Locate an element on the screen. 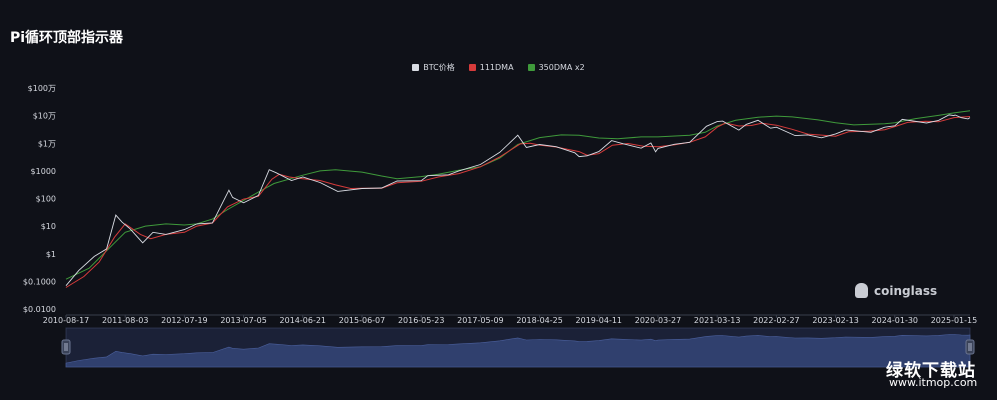  legend-label: BTC价格 is located at coordinates (439, 67).